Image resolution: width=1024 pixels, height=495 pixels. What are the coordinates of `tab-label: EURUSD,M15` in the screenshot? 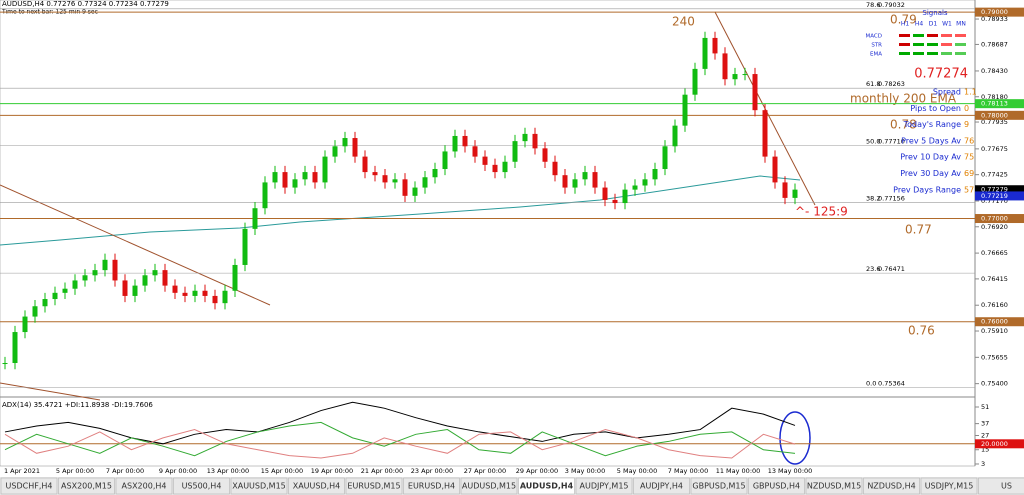 It's located at (373, 486).